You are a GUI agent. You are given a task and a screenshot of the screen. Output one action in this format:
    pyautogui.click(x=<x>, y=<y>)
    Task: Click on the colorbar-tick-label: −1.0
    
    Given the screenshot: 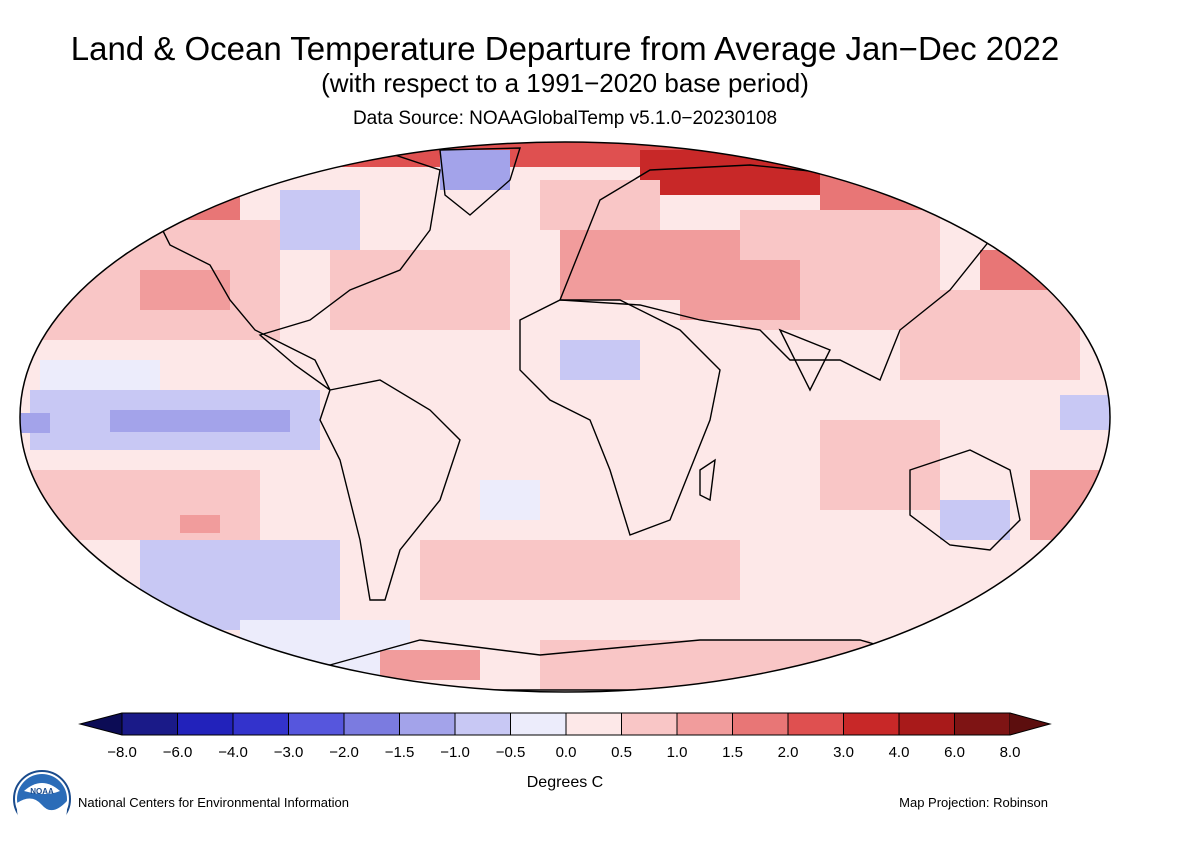 What is the action you would take?
    pyautogui.click(x=455, y=752)
    